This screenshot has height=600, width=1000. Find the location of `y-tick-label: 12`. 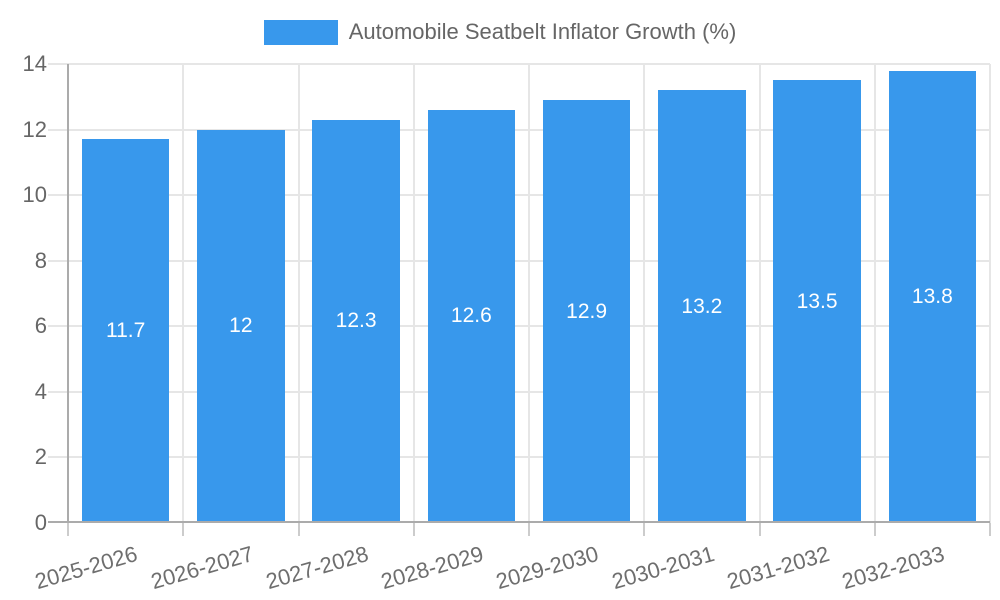

y-tick-label: 12 is located at coordinates (34, 129).